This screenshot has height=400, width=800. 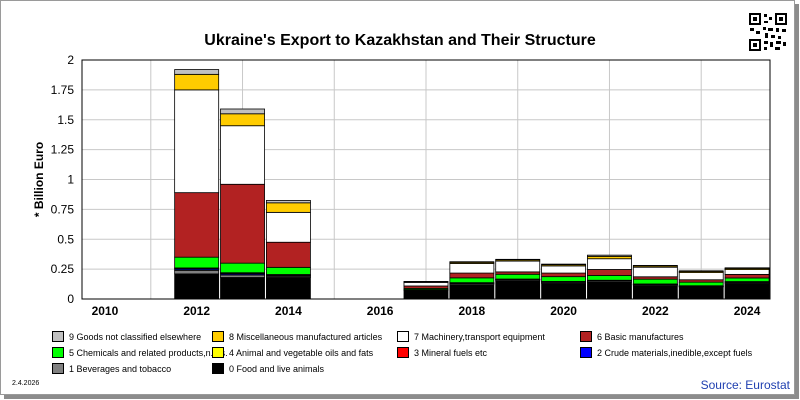 What do you see at coordinates (301, 352) in the screenshot?
I see `legend-label: 4 Animal and vegetable oils and fats` at bounding box center [301, 352].